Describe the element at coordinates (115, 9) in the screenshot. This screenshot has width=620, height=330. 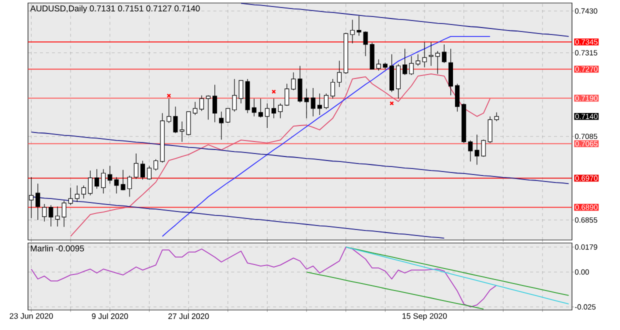
I see `chart-title: AUDUSD,Daily 0.7131 0.7151 0.7127 0.7140` at that location.